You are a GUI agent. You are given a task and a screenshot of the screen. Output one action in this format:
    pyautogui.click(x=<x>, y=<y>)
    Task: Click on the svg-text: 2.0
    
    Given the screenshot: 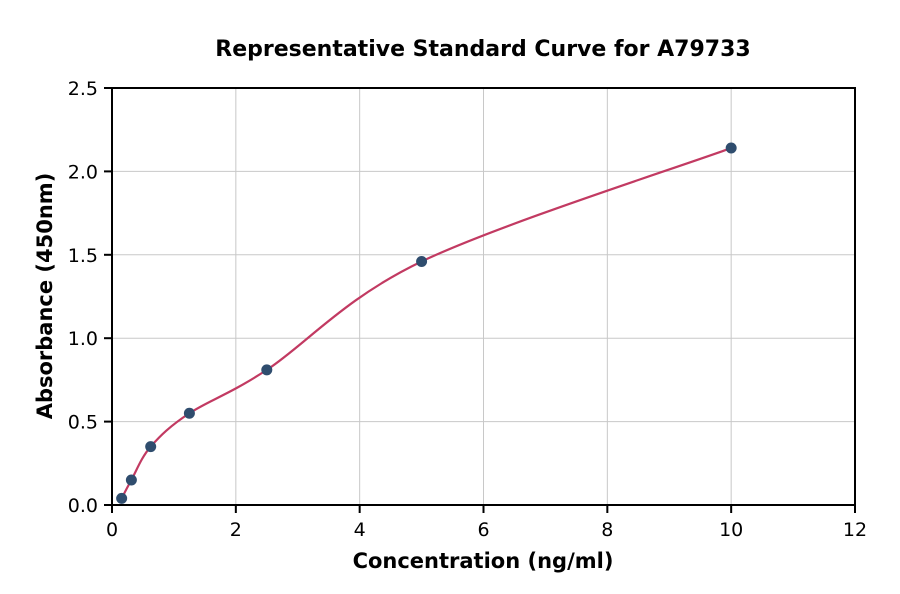 What is the action you would take?
    pyautogui.click(x=83, y=172)
    